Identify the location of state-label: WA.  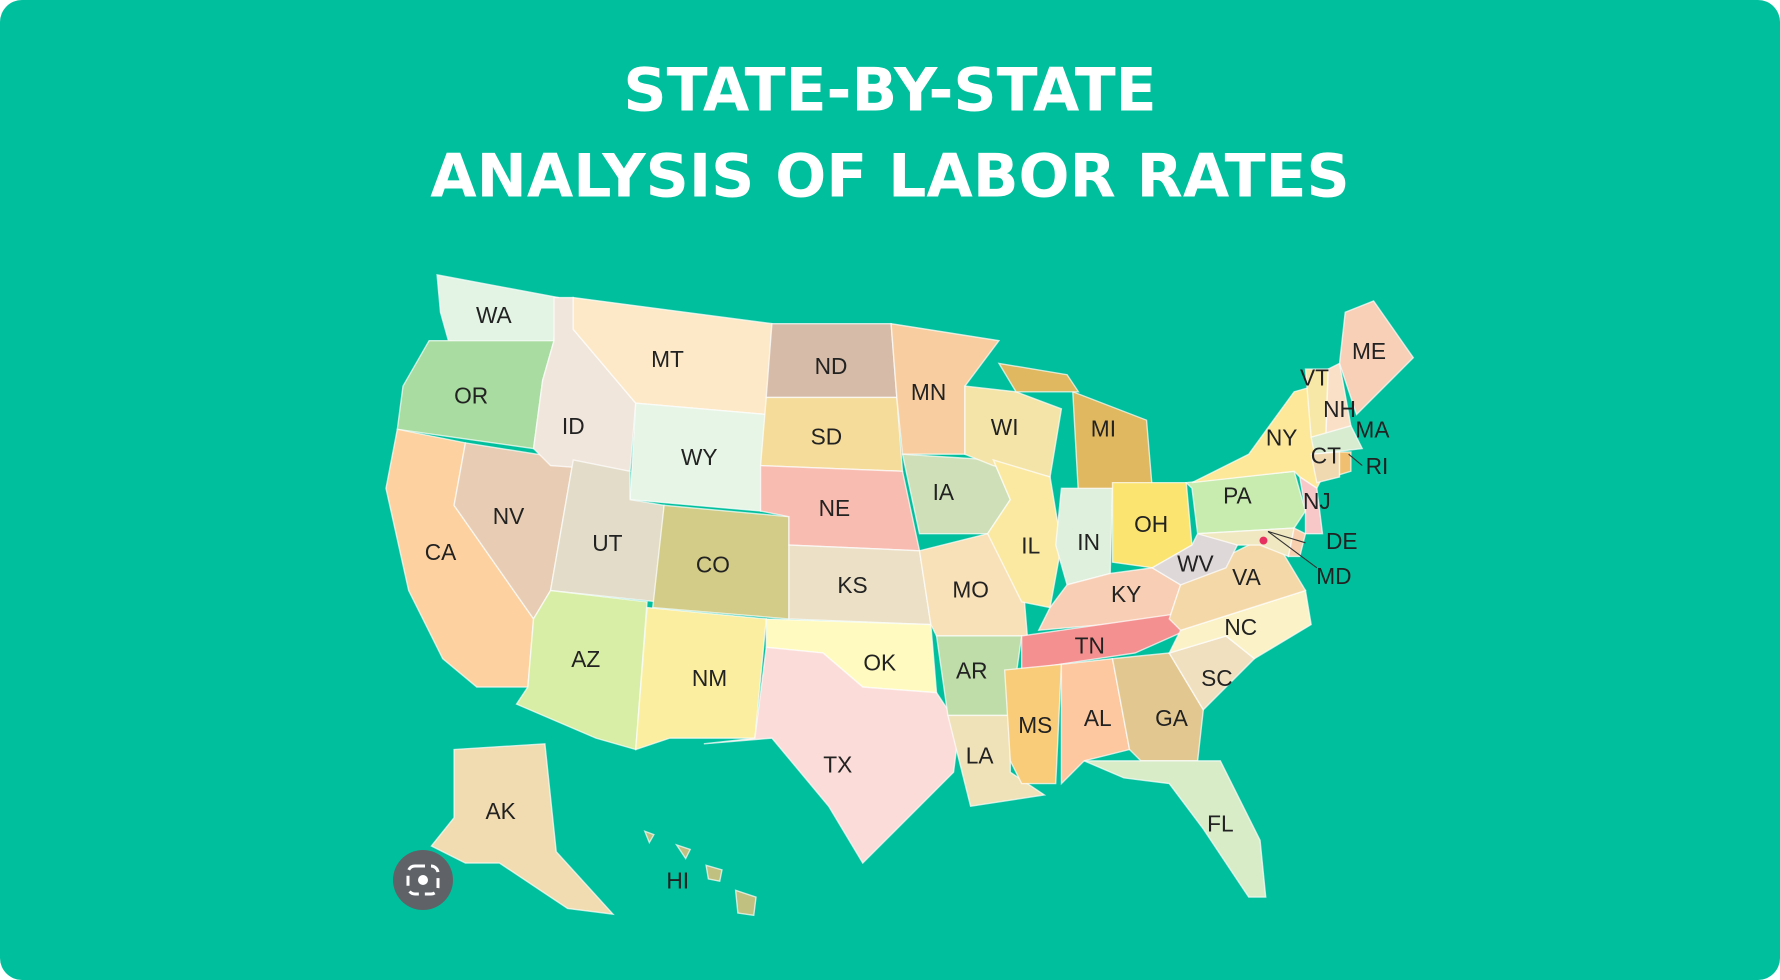
(494, 315).